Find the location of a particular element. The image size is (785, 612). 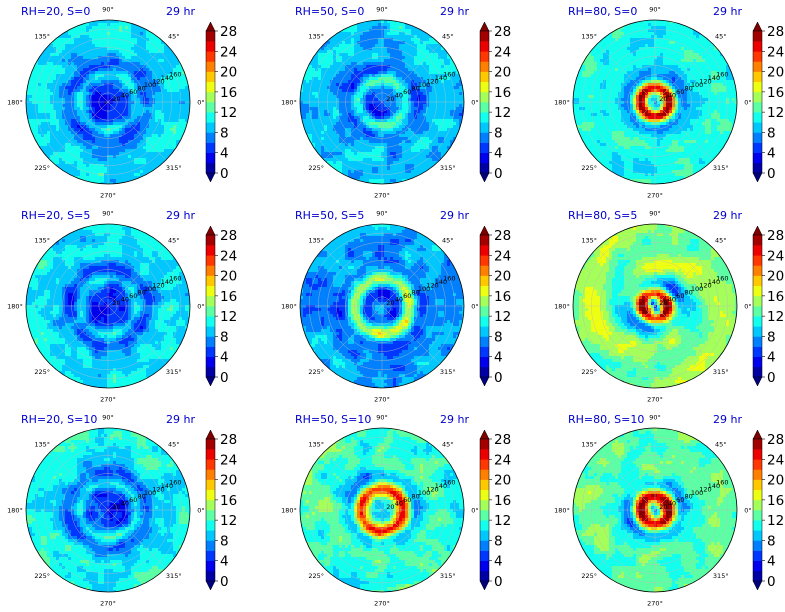

colorbar-tick-label: 0 is located at coordinates (771, 378).